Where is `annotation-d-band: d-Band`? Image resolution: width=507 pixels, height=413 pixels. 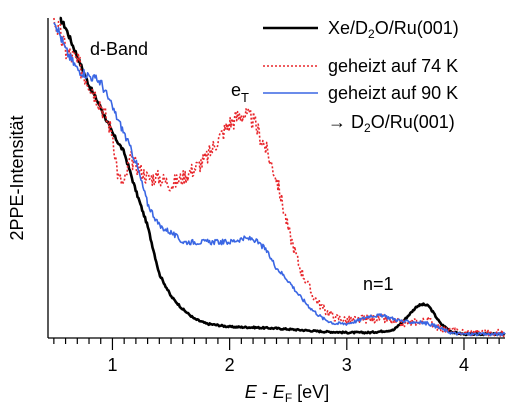
annotation-d-band: d-Band is located at coordinates (119, 49).